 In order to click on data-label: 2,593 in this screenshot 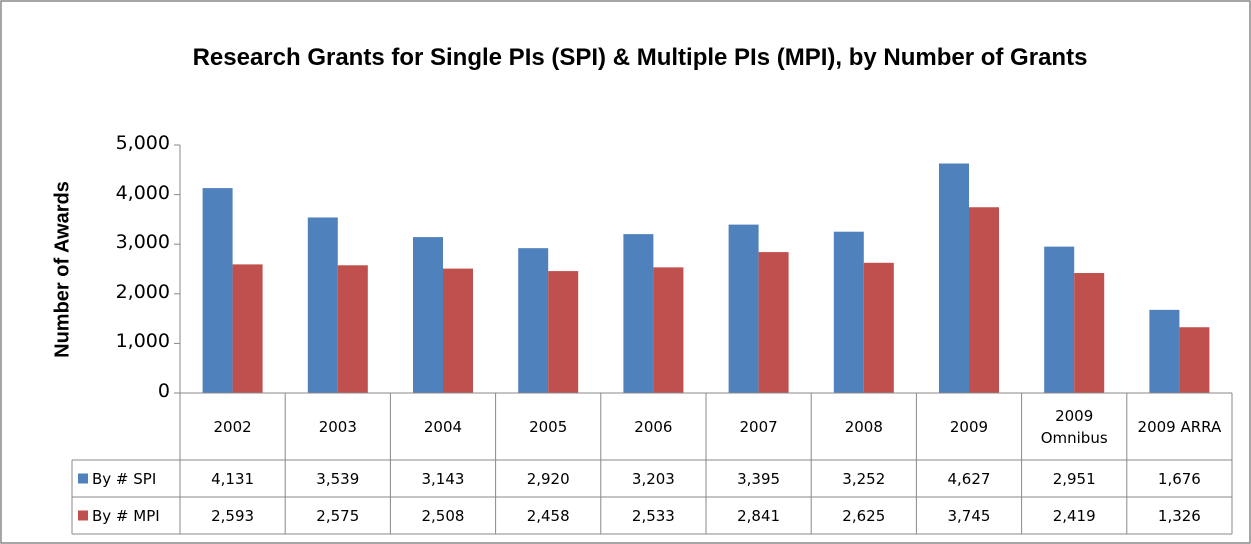, I will do `click(233, 515)`.